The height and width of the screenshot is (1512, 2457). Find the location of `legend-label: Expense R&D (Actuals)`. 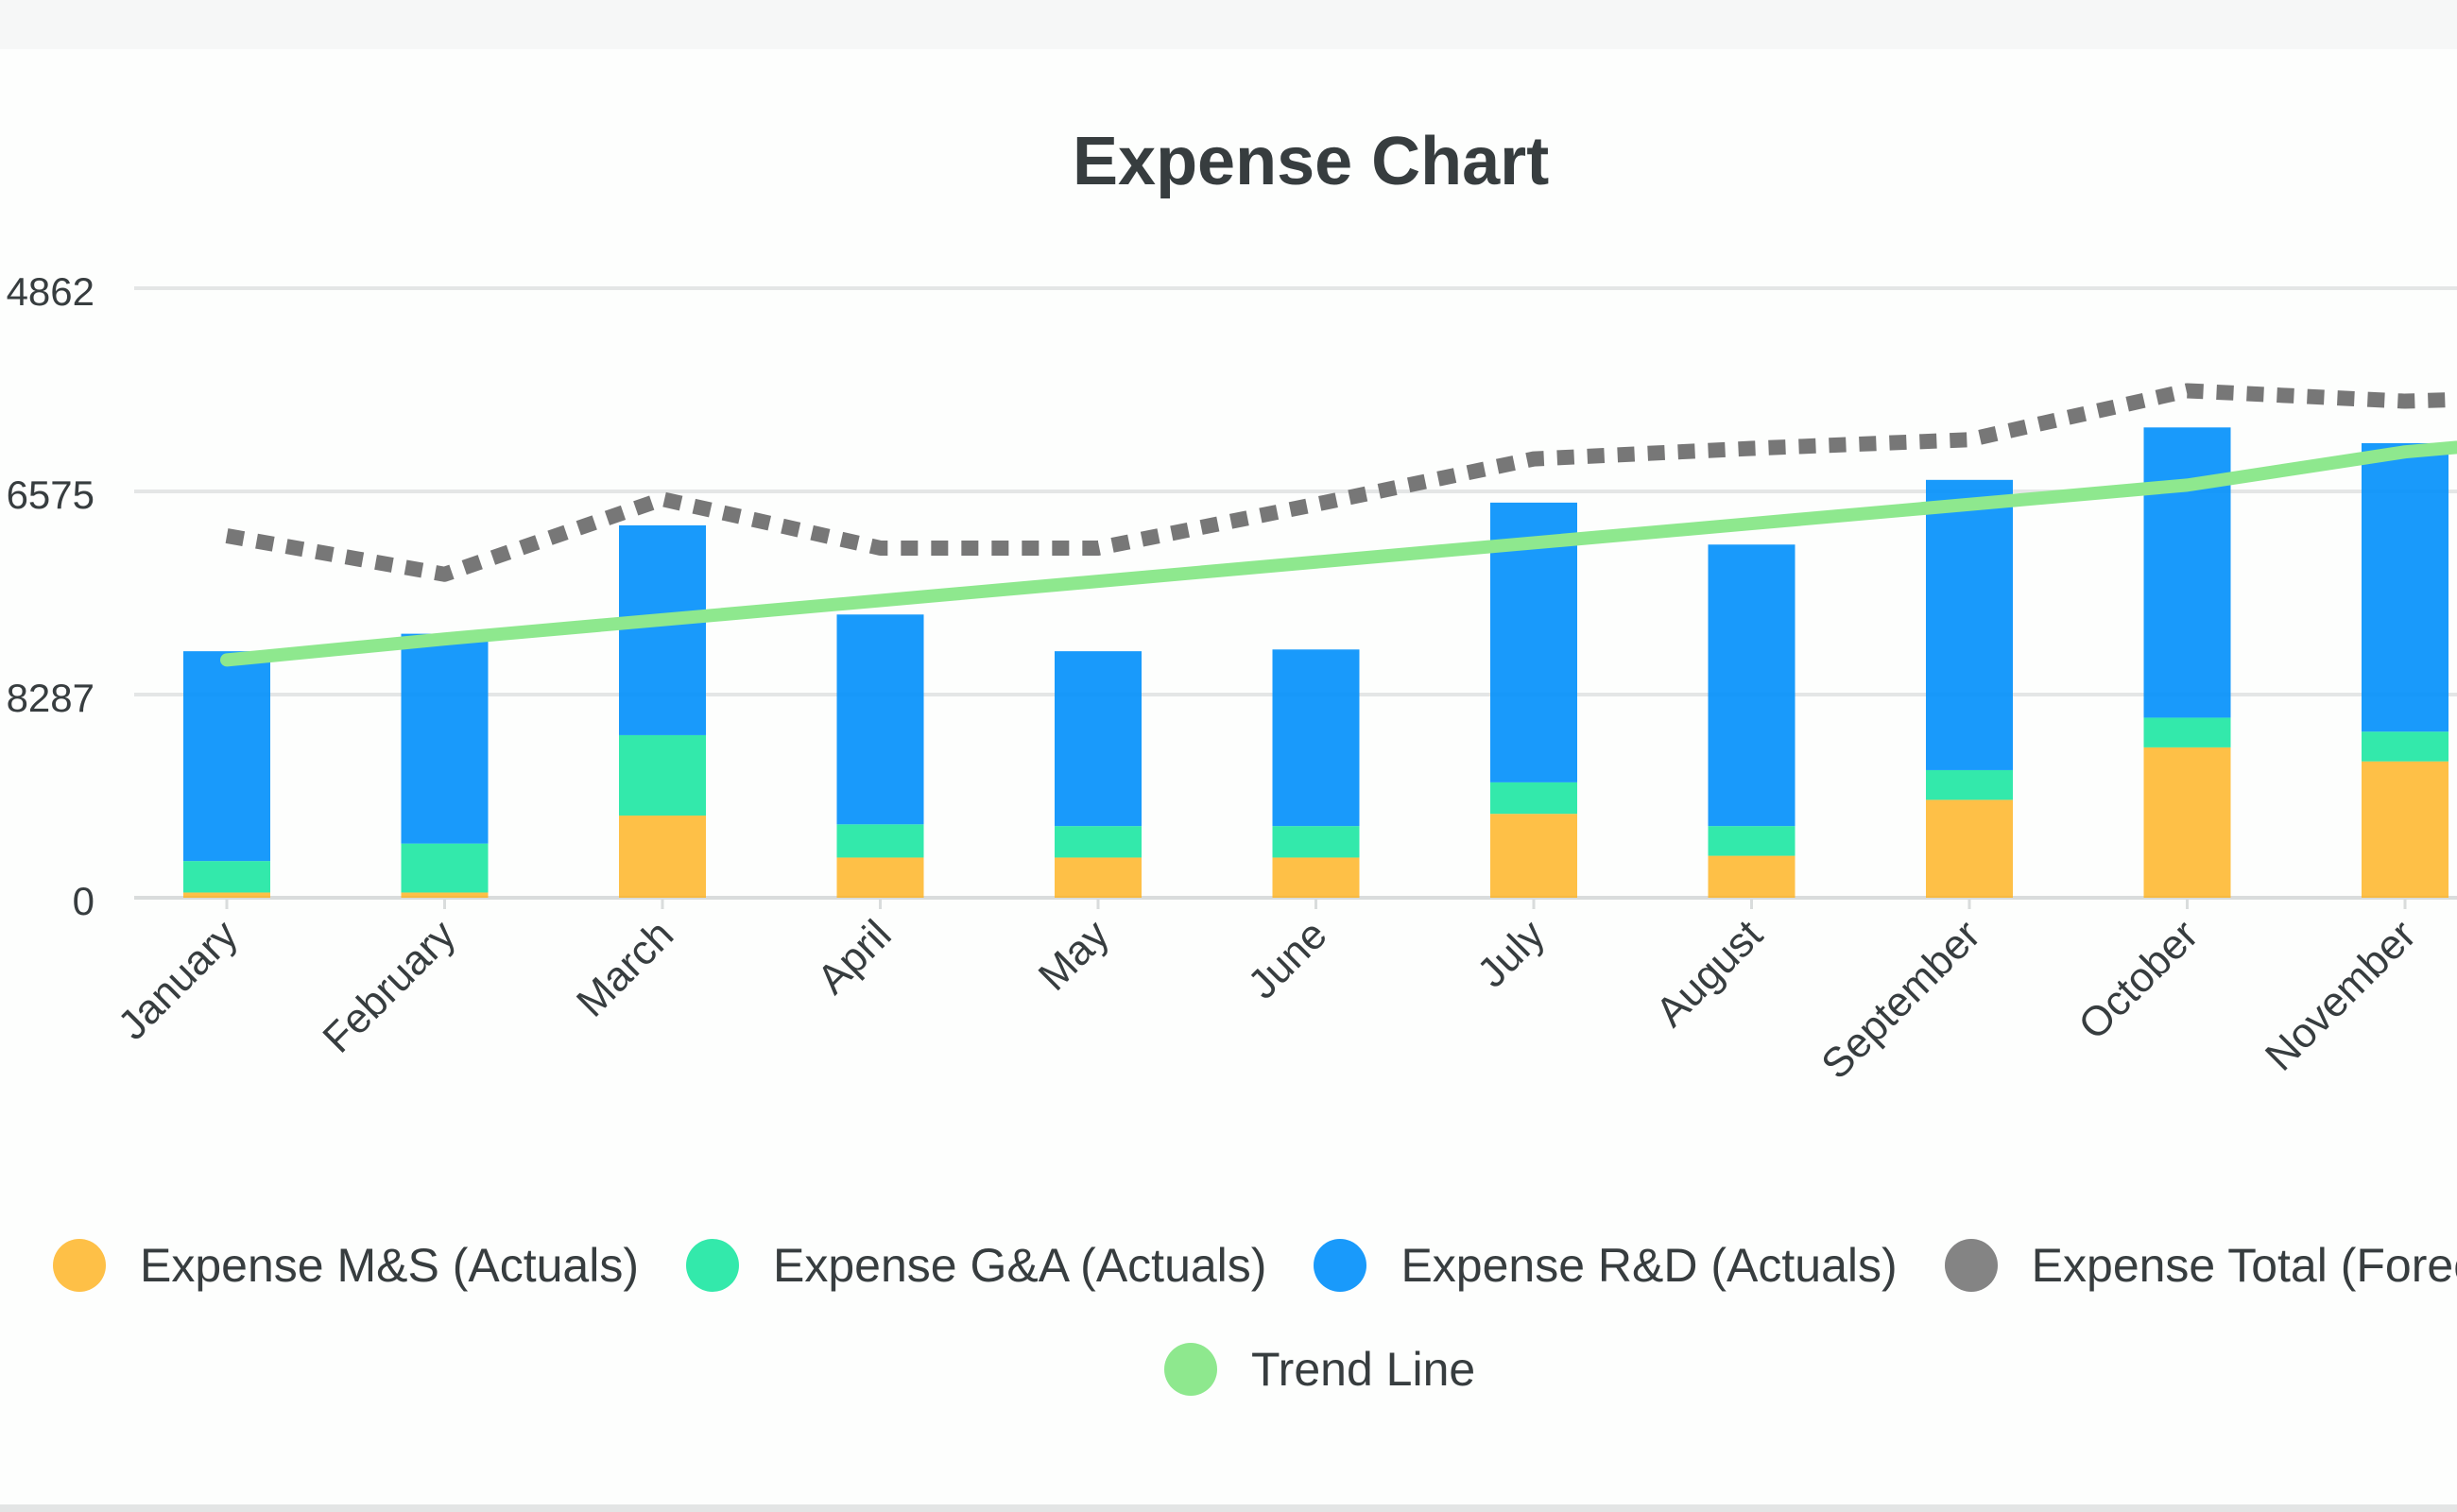

legend-label: Expense R&D (Actuals) is located at coordinates (1649, 1265).